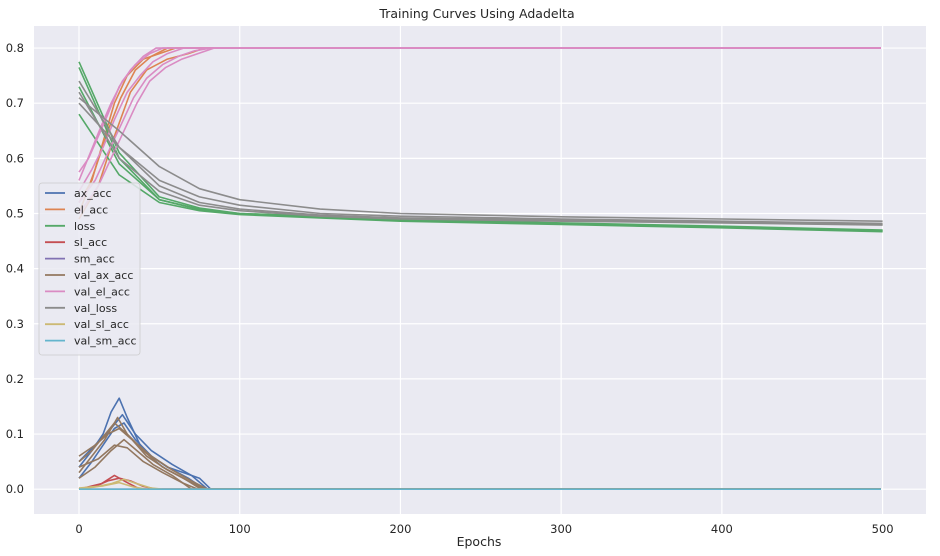 Image resolution: width=940 pixels, height=556 pixels. What do you see at coordinates (722, 529) in the screenshot?
I see `x-tick-label: 400` at bounding box center [722, 529].